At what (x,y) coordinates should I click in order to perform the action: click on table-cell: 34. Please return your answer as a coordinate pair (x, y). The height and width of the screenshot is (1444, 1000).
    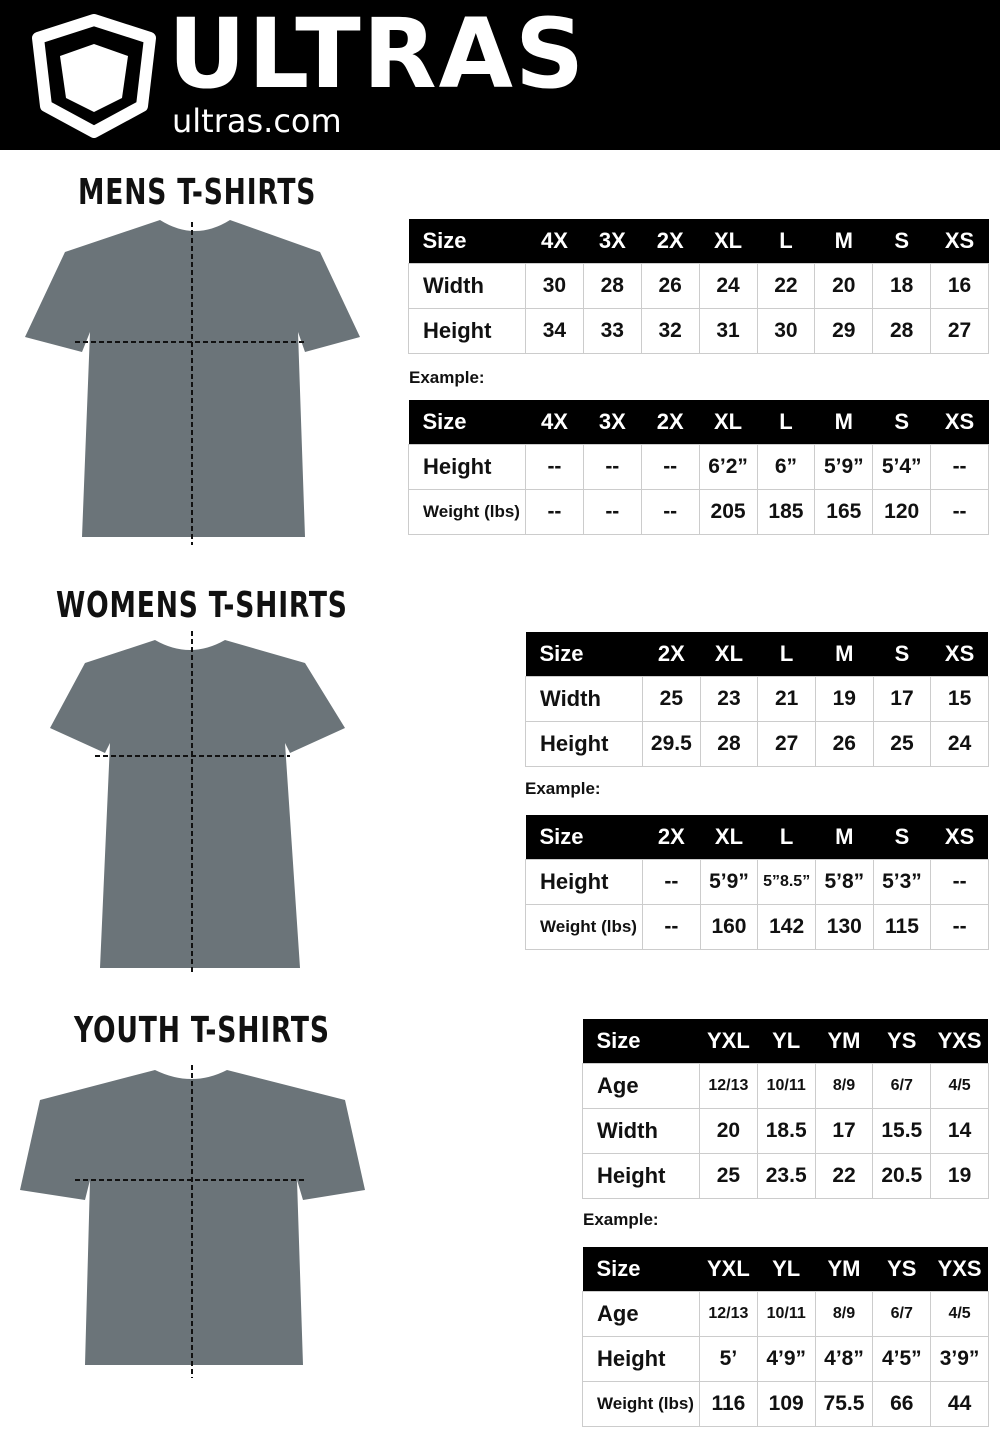
    Looking at the image, I should click on (554, 330).